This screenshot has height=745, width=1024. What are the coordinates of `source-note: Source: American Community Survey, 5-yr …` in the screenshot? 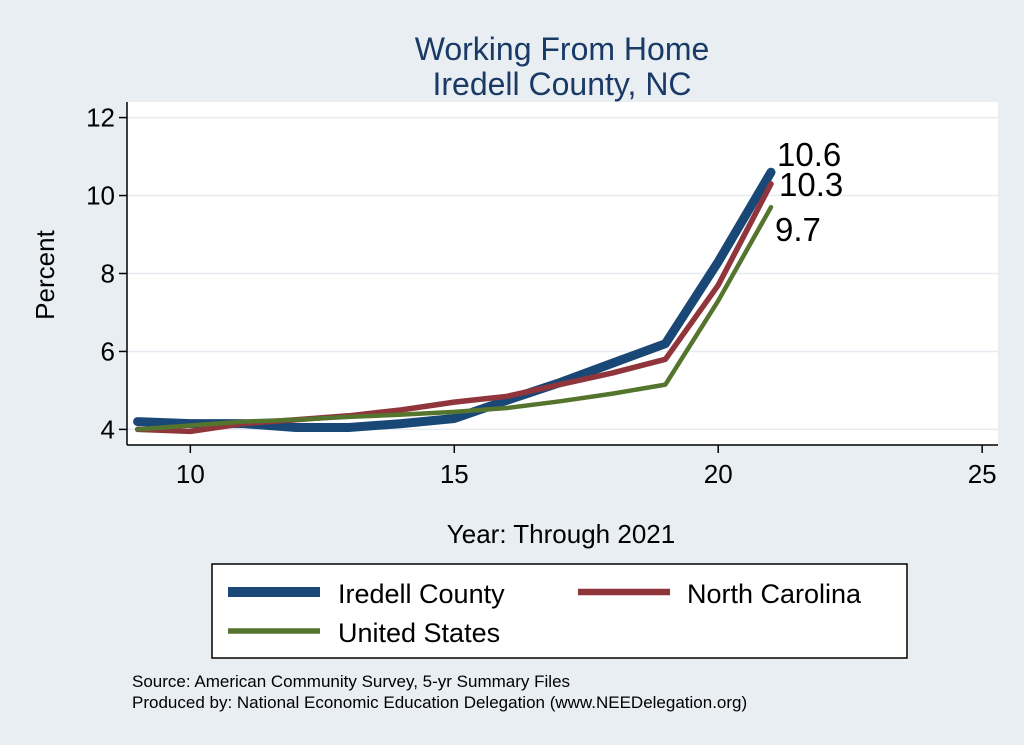 It's located at (351, 681).